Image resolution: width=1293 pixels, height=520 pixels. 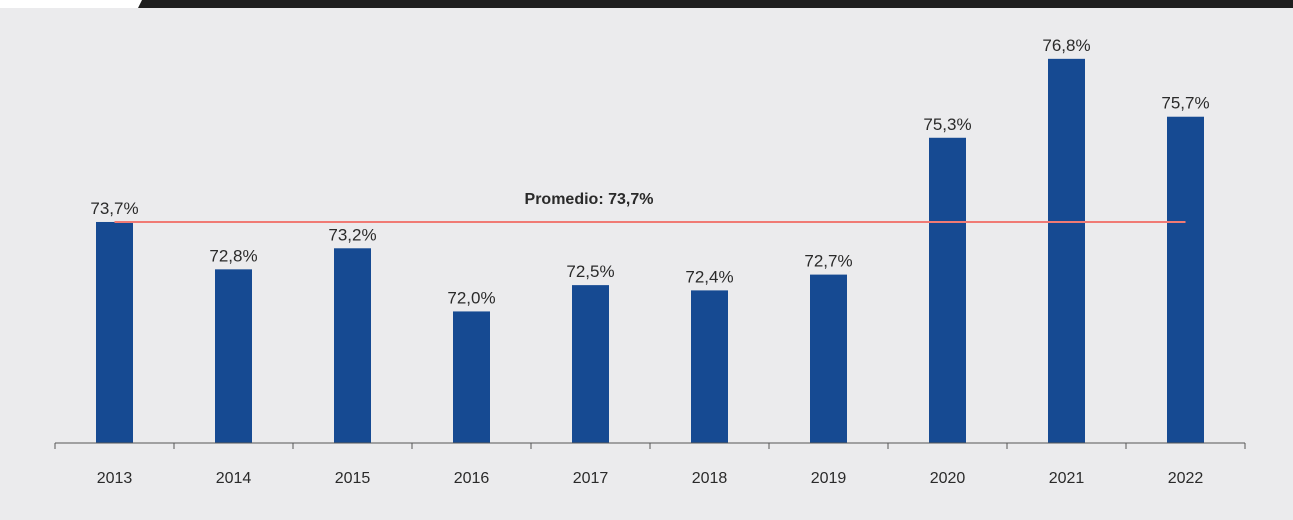 What do you see at coordinates (828, 358) in the screenshot?
I see `bar-2019` at bounding box center [828, 358].